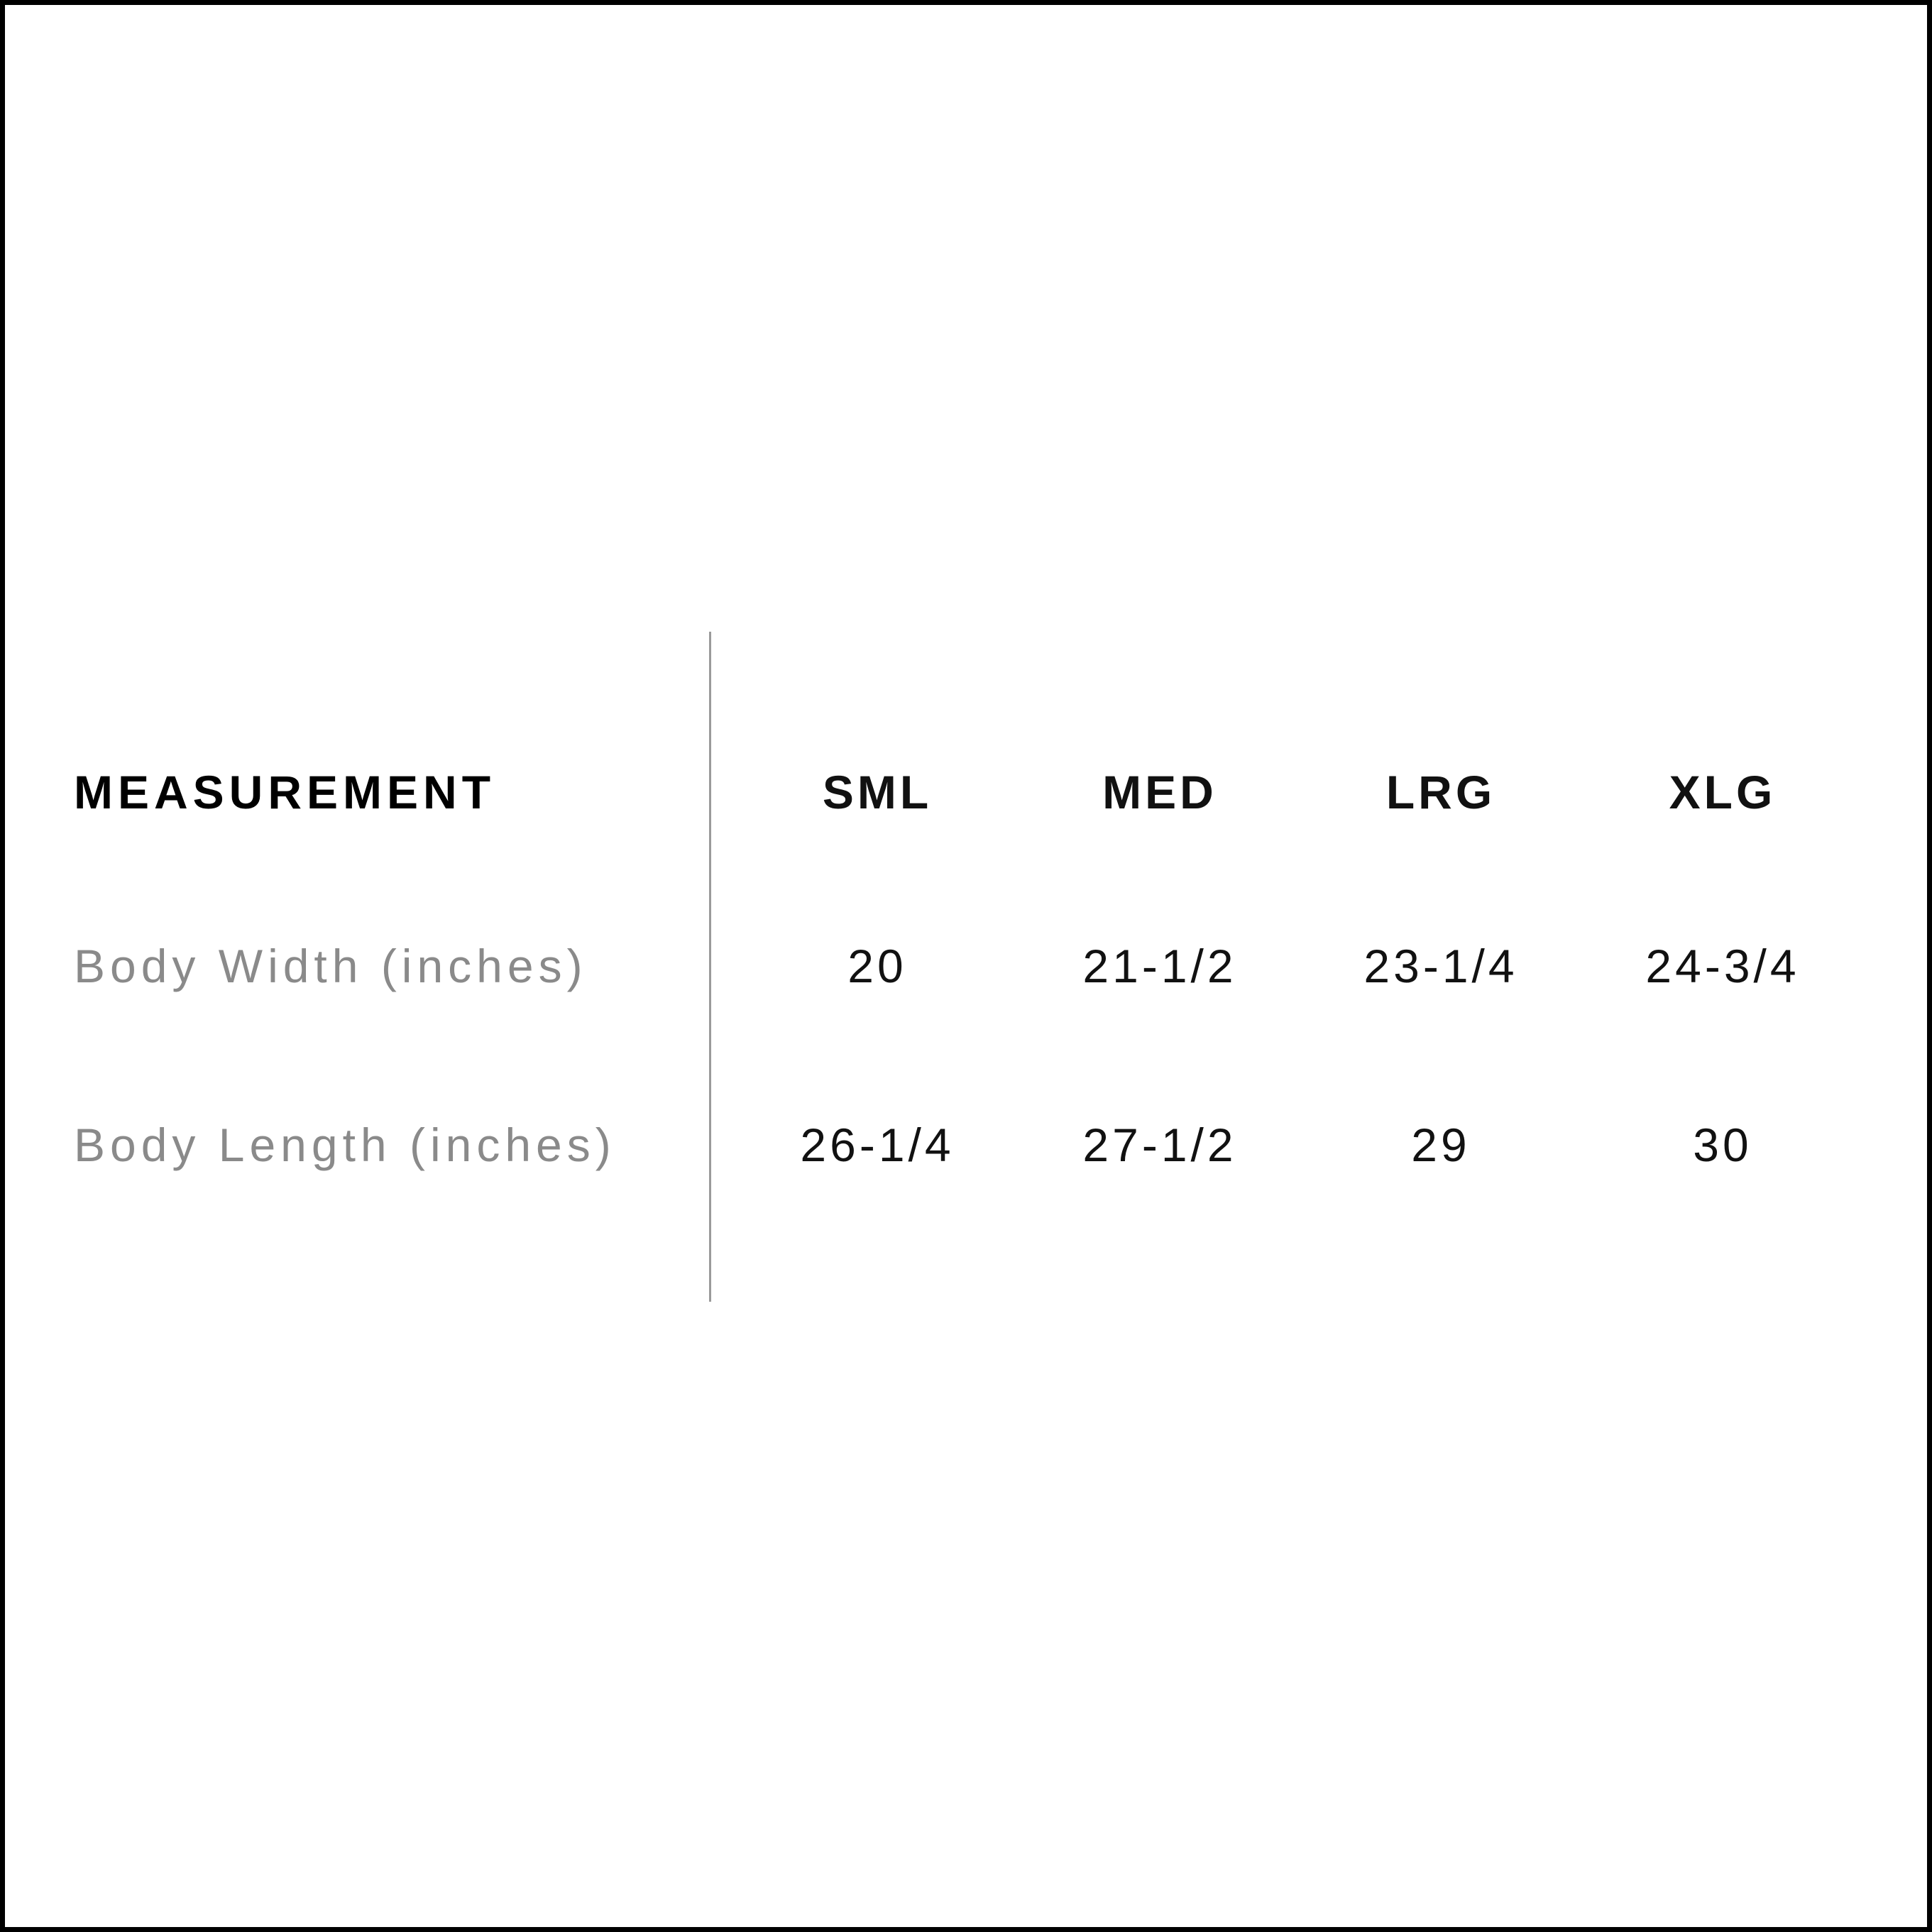  I want to click on column-divider, so click(710, 967).